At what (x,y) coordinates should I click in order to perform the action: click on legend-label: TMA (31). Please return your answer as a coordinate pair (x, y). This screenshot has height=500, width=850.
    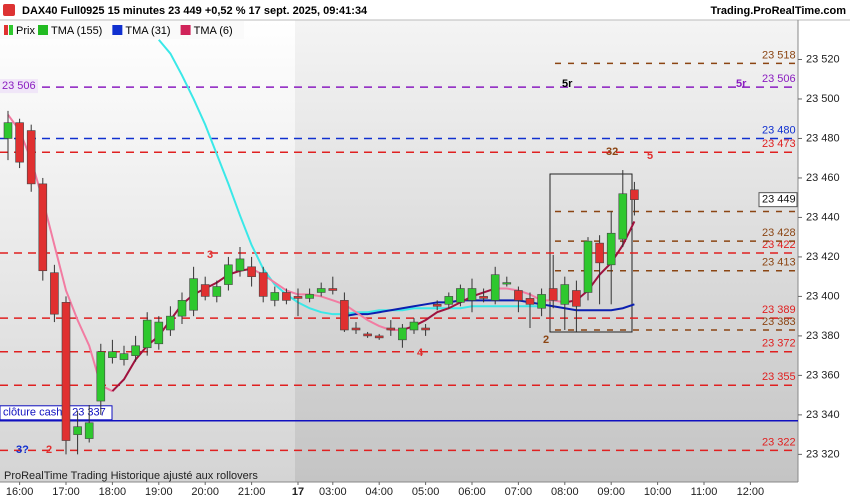
    Looking at the image, I should click on (147, 31).